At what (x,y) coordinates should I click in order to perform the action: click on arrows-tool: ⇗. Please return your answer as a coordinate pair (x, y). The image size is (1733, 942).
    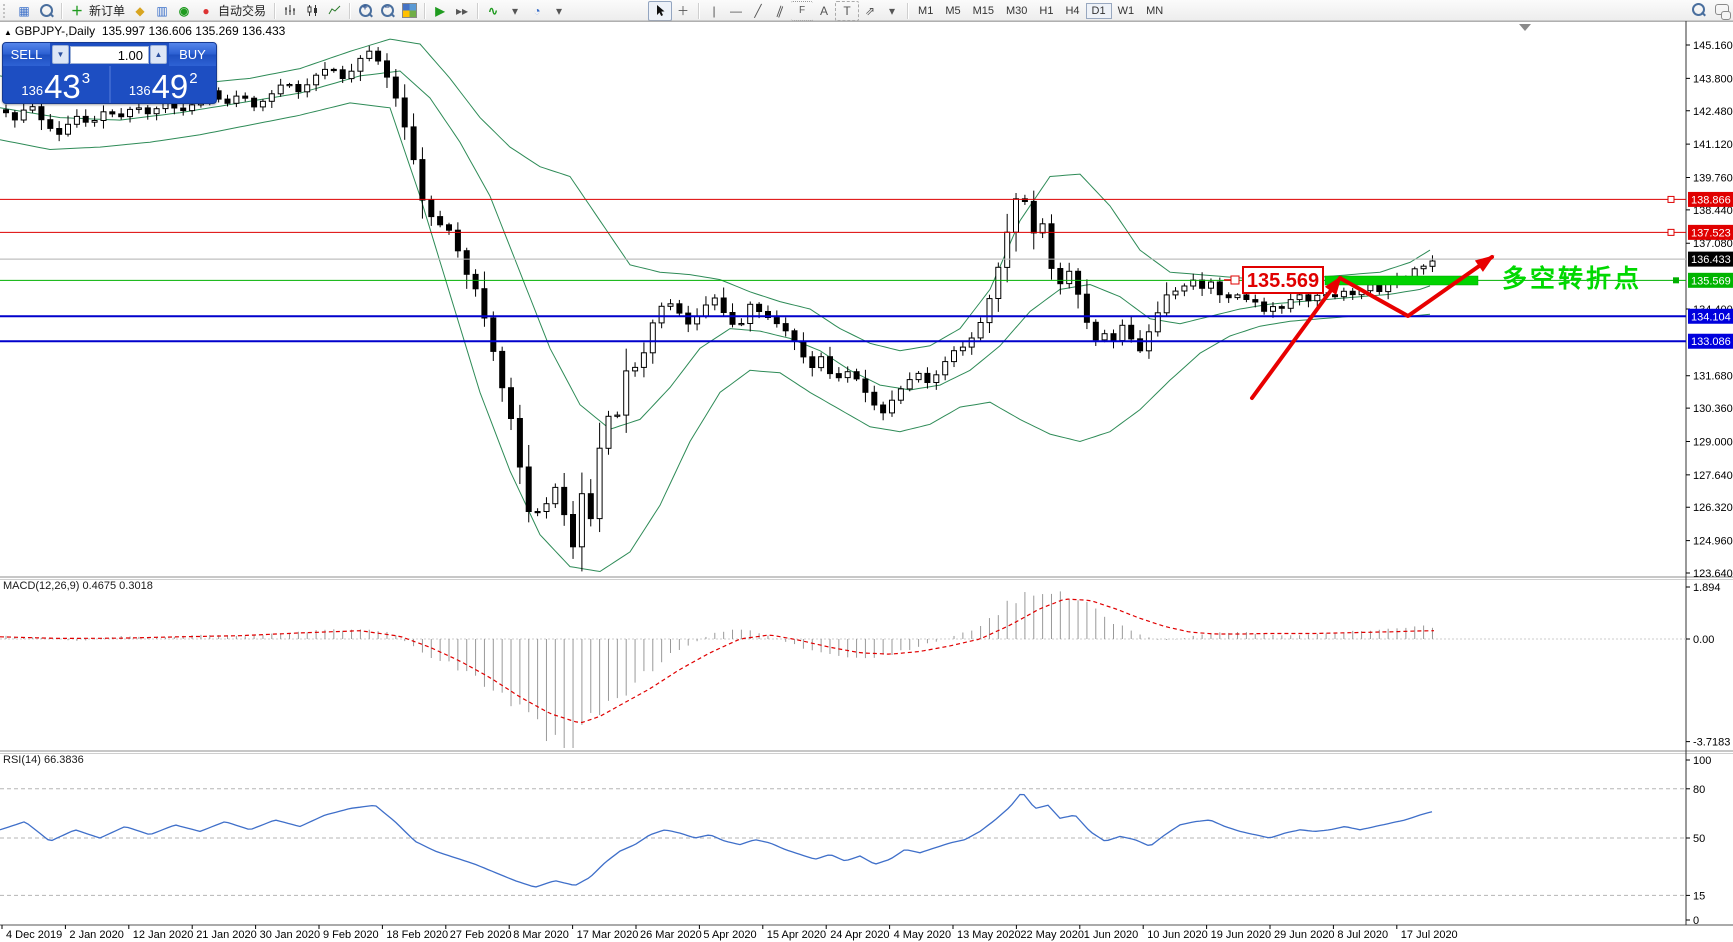
    Looking at the image, I should click on (870, 10).